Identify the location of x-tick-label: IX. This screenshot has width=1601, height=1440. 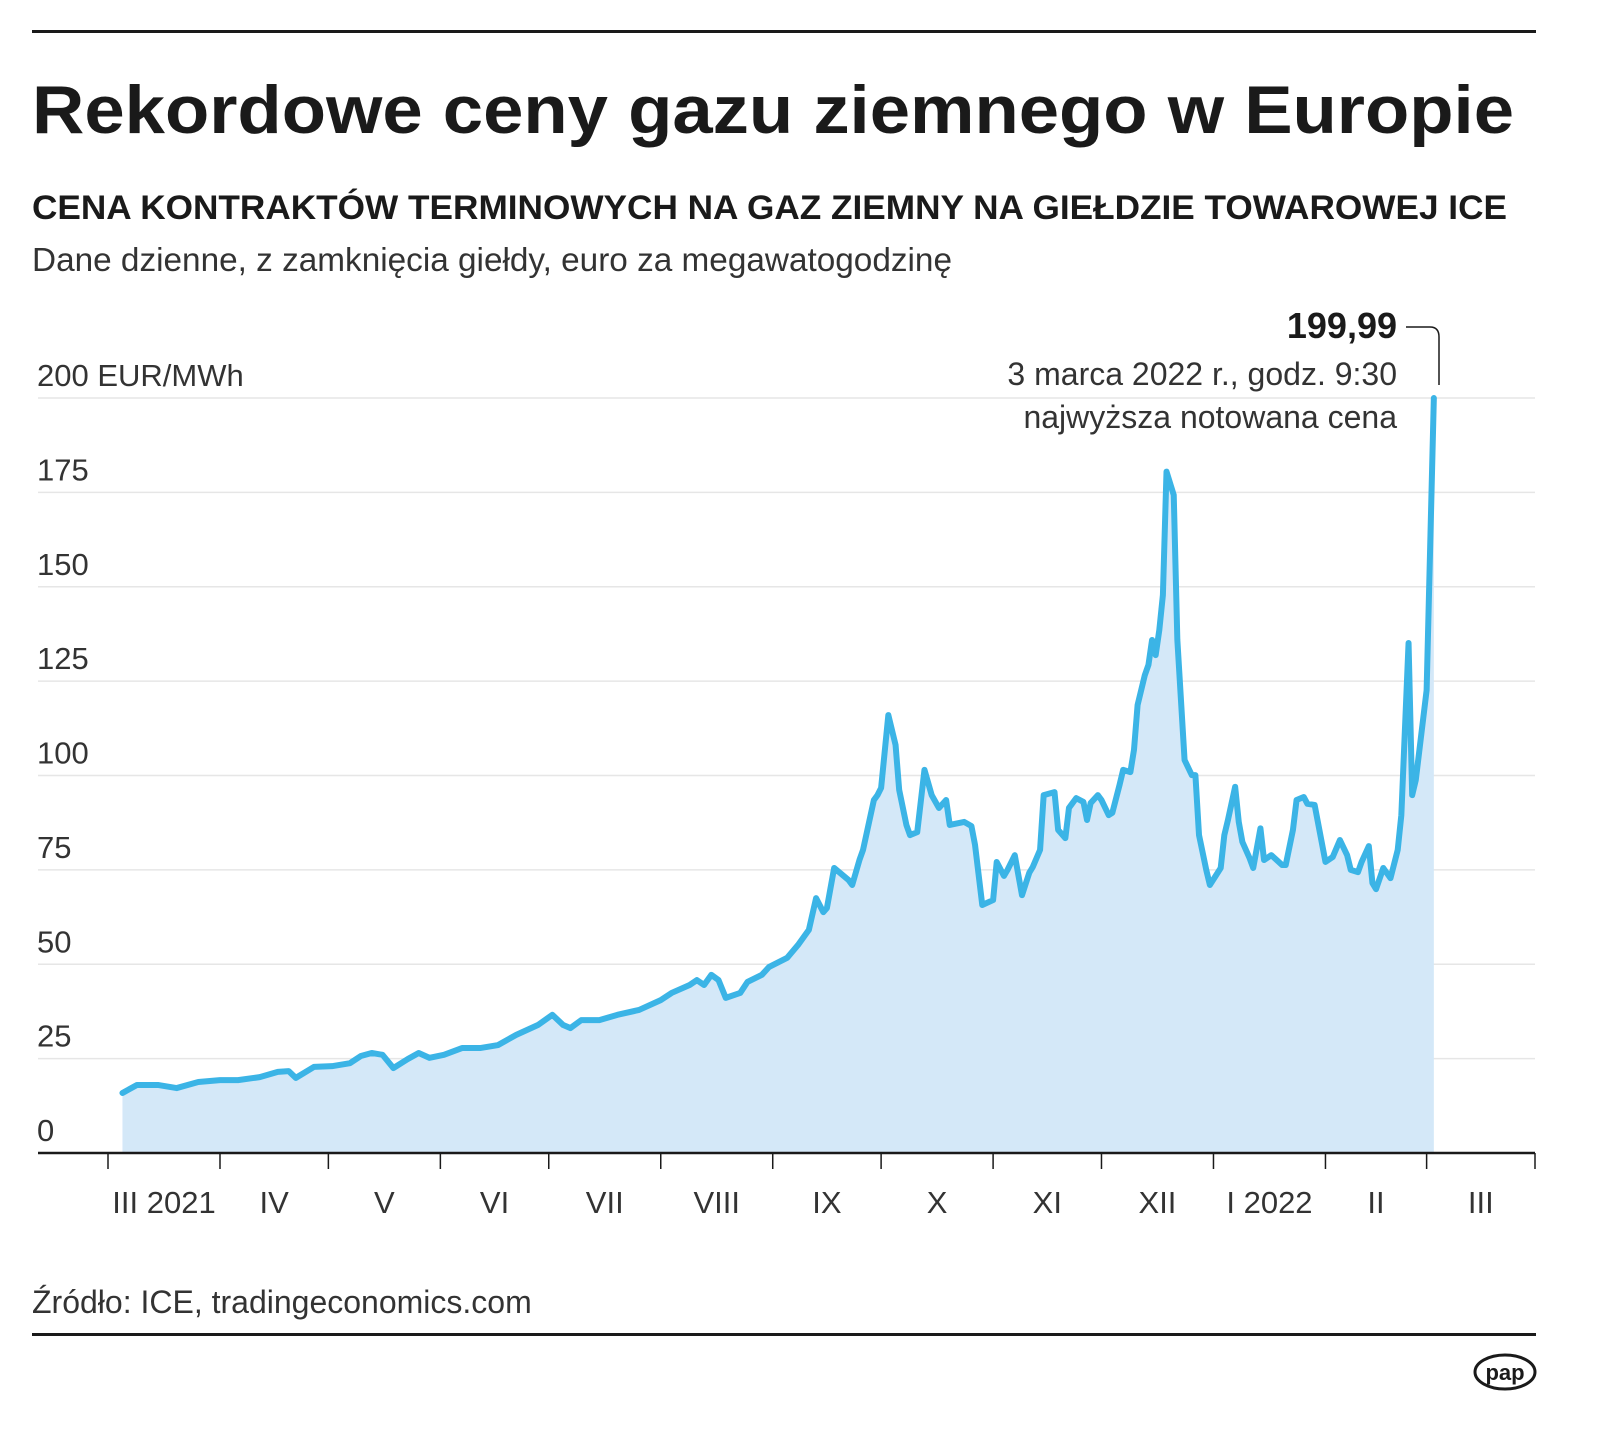
(827, 1202).